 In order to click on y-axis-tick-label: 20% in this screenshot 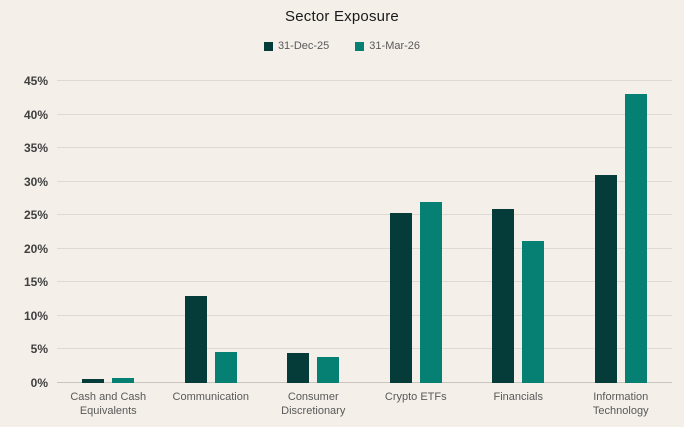, I will do `click(35, 248)`.